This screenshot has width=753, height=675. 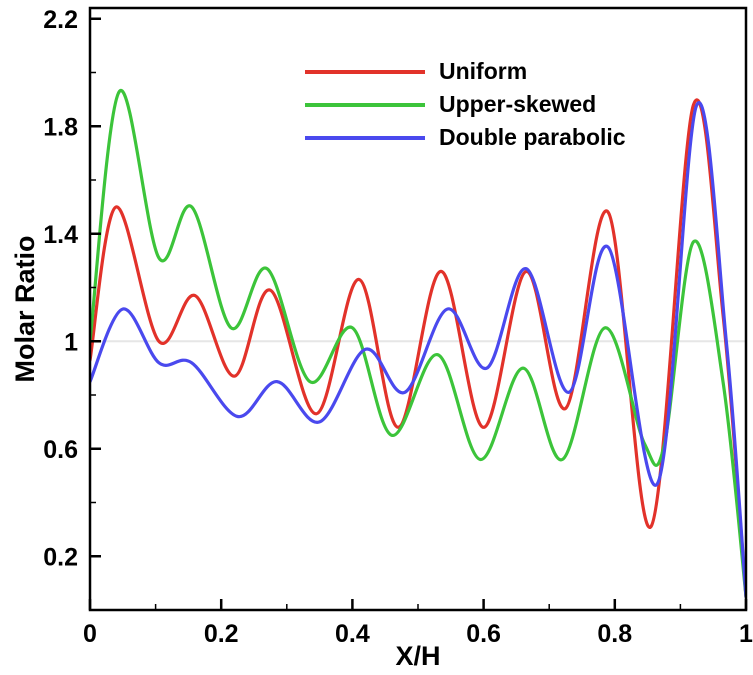 I want to click on legend-label-double-parabolic: Double parabolic, so click(x=532, y=137).